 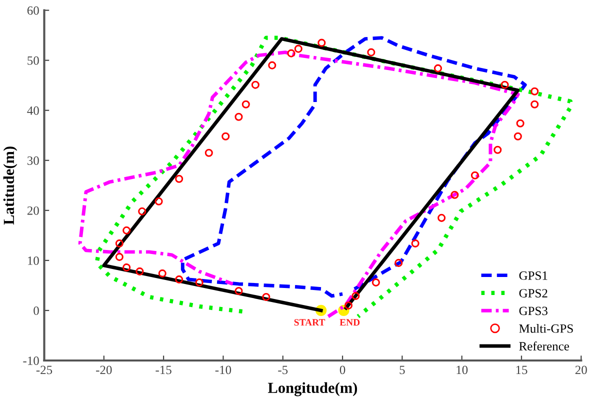 I want to click on x-tick-label: 20, so click(x=581, y=370).